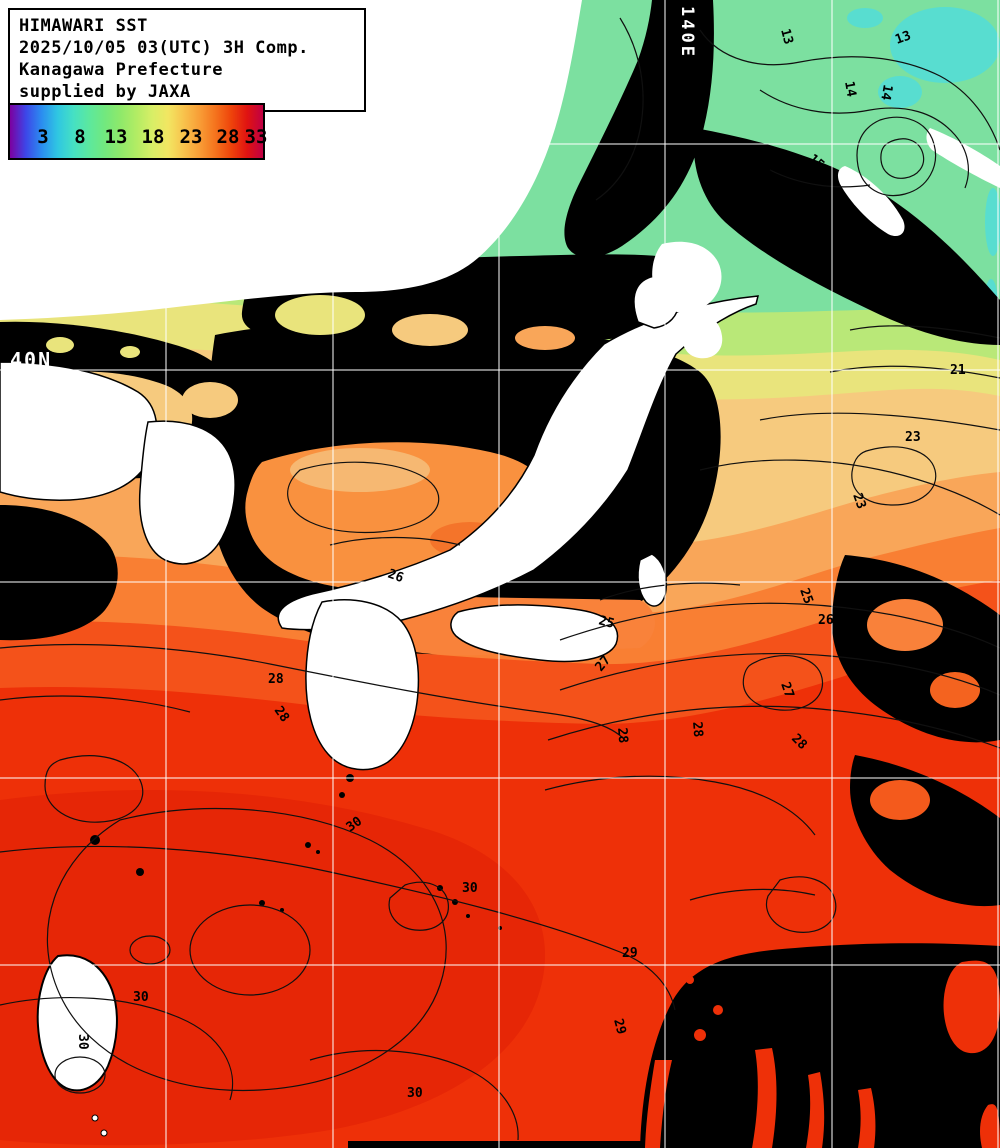 The image size is (1000, 1148). Describe the element at coordinates (958, 370) in the screenshot. I see `contour-label: 21` at that location.